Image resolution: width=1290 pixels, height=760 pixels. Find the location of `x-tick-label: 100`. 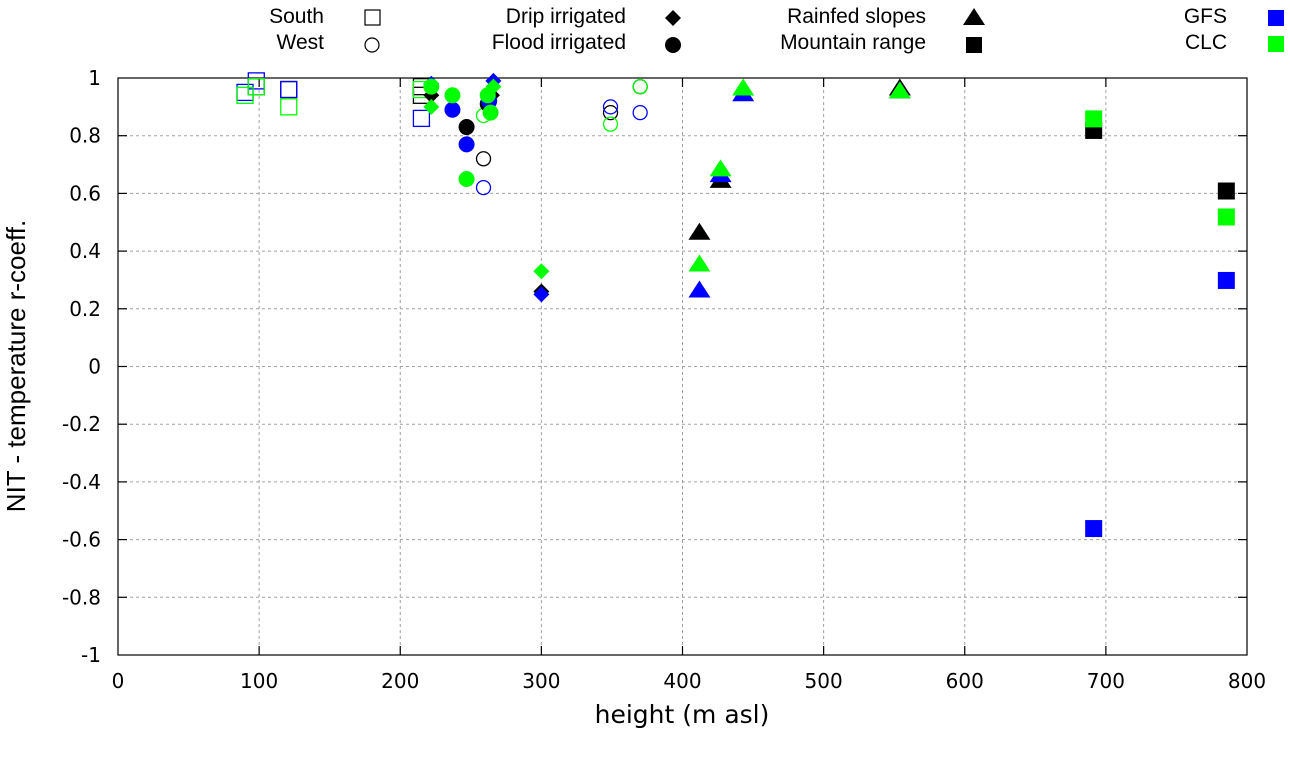

x-tick-label: 100 is located at coordinates (259, 681).